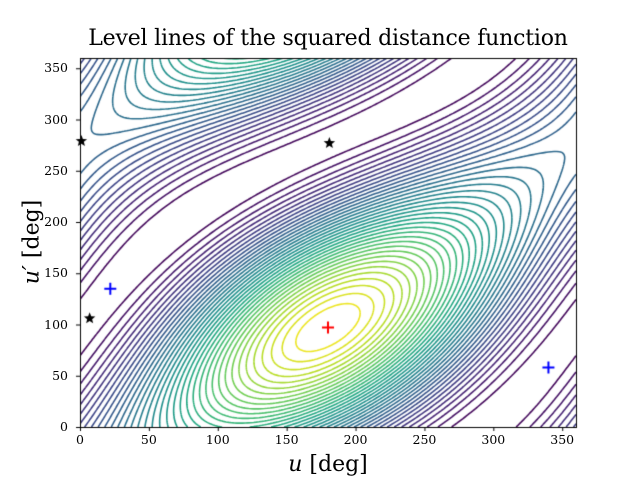 The height and width of the screenshot is (480, 640). What do you see at coordinates (64, 426) in the screenshot?
I see `y-tick-label: 0` at bounding box center [64, 426].